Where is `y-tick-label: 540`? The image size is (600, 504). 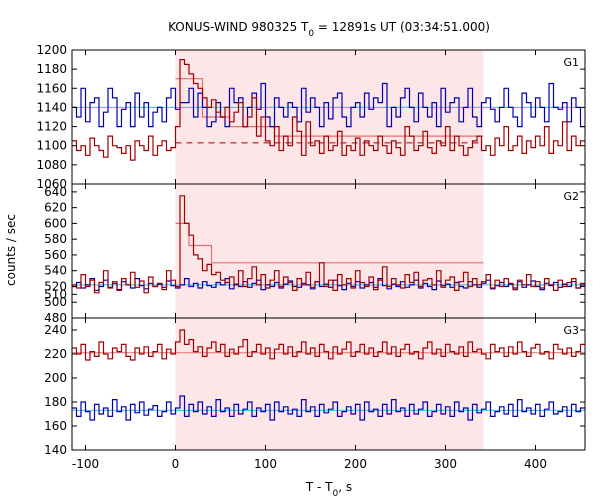 y-tick-label: 540 is located at coordinates (55, 271).